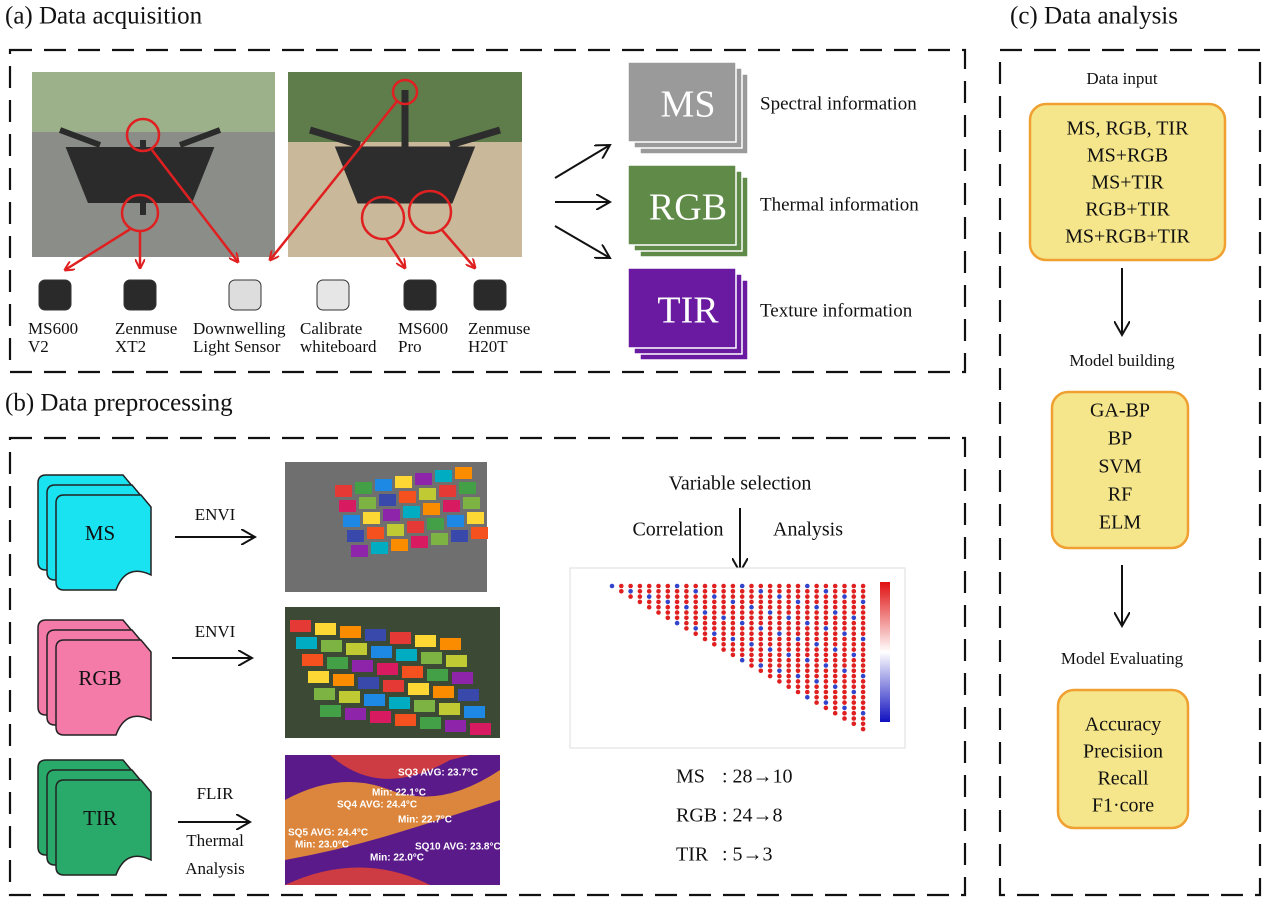 The image size is (1269, 903). I want to click on tool-label: FLIR, so click(216, 793).